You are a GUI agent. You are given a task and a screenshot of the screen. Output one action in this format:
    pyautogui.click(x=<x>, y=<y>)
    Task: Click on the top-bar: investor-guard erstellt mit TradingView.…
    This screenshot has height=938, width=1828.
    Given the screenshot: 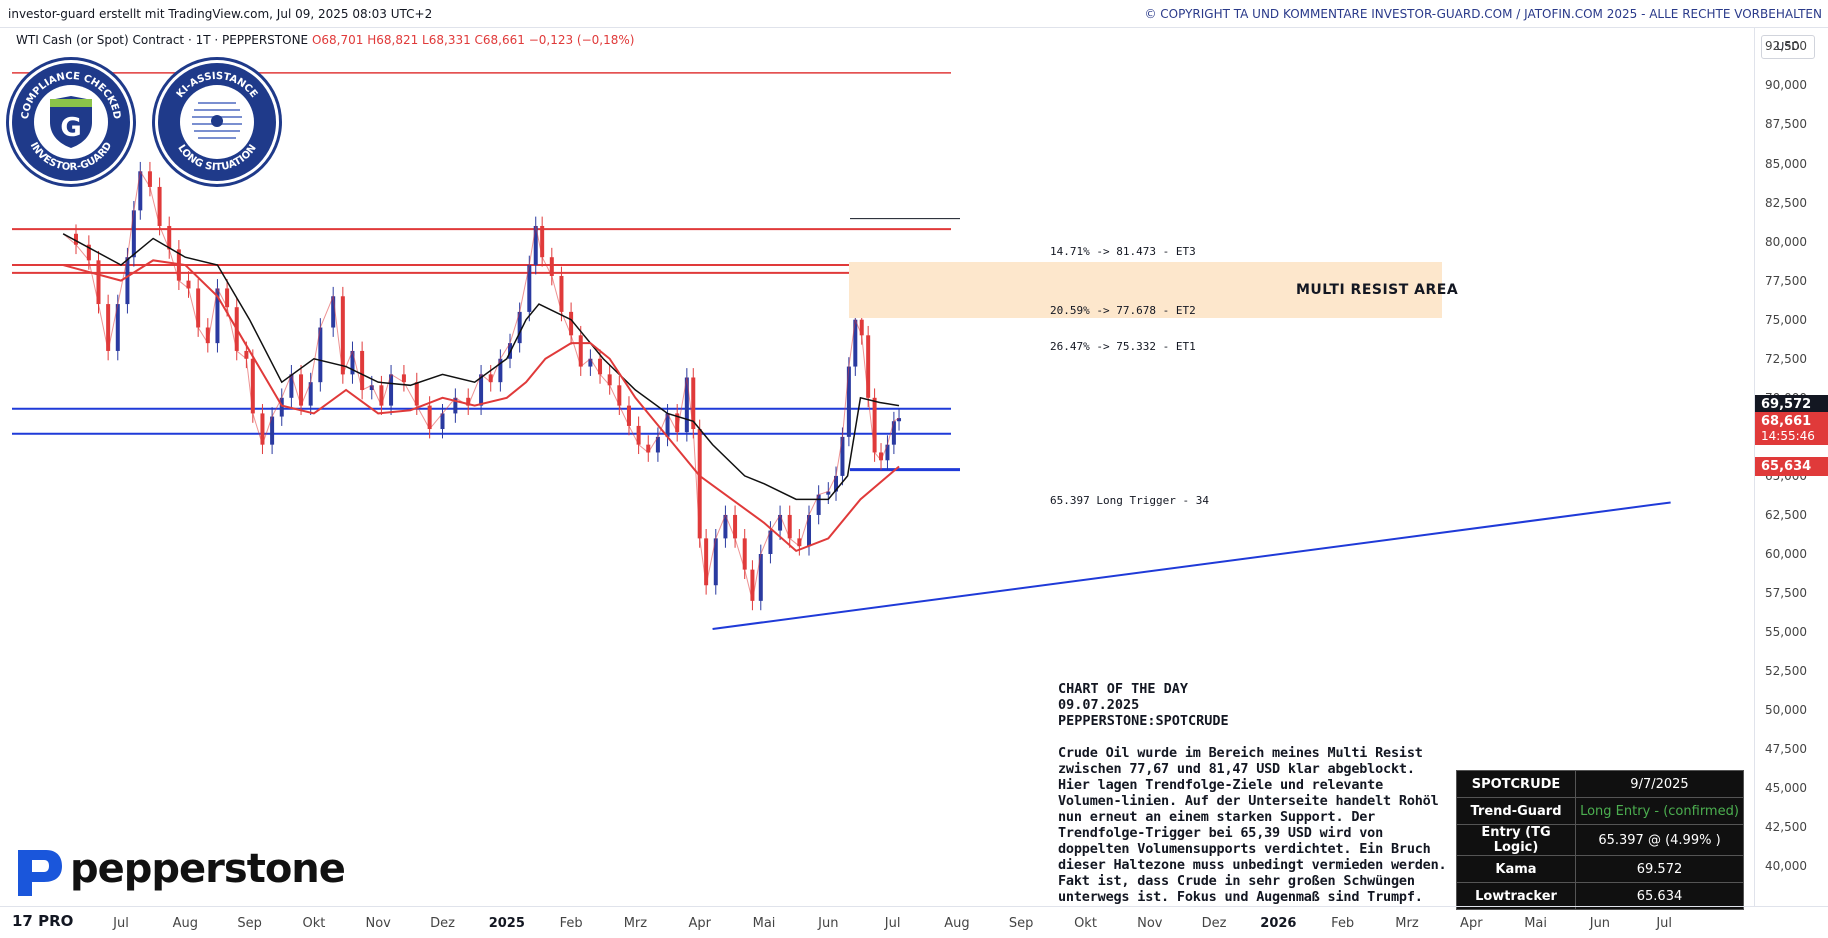 What is the action you would take?
    pyautogui.click(x=914, y=14)
    